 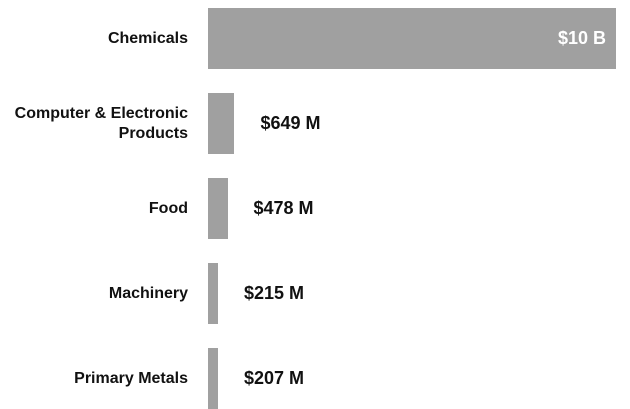 What do you see at coordinates (581, 38) in the screenshot?
I see `value-label: $10 B` at bounding box center [581, 38].